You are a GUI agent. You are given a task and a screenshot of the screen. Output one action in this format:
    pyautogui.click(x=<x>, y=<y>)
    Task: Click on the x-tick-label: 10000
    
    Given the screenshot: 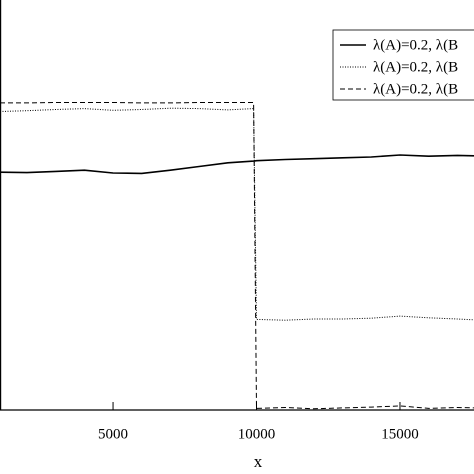 What is the action you would take?
    pyautogui.click(x=257, y=434)
    